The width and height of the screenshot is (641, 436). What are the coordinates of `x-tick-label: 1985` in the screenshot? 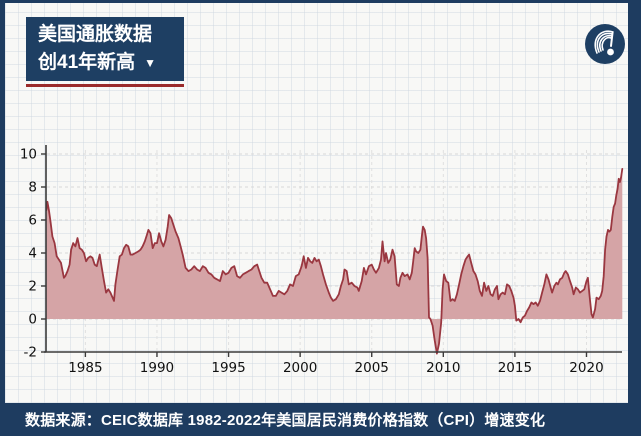 It's located at (85, 368).